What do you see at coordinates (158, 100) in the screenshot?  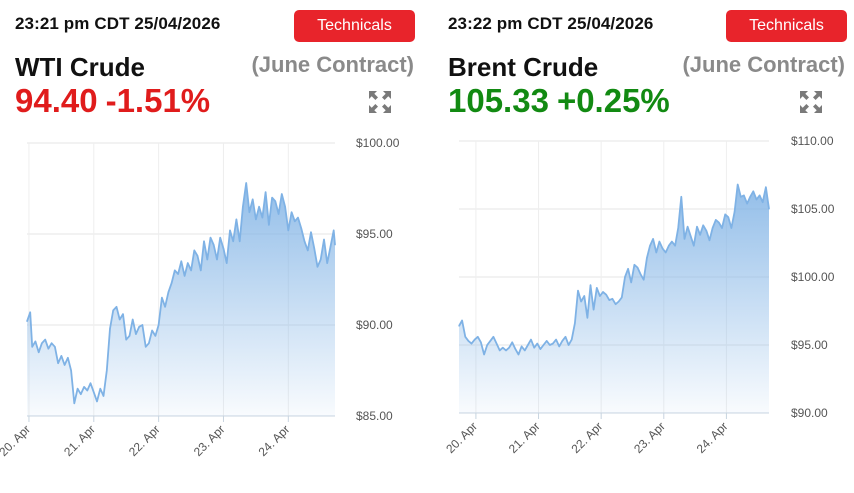 I see `change-value: -1.51%` at bounding box center [158, 100].